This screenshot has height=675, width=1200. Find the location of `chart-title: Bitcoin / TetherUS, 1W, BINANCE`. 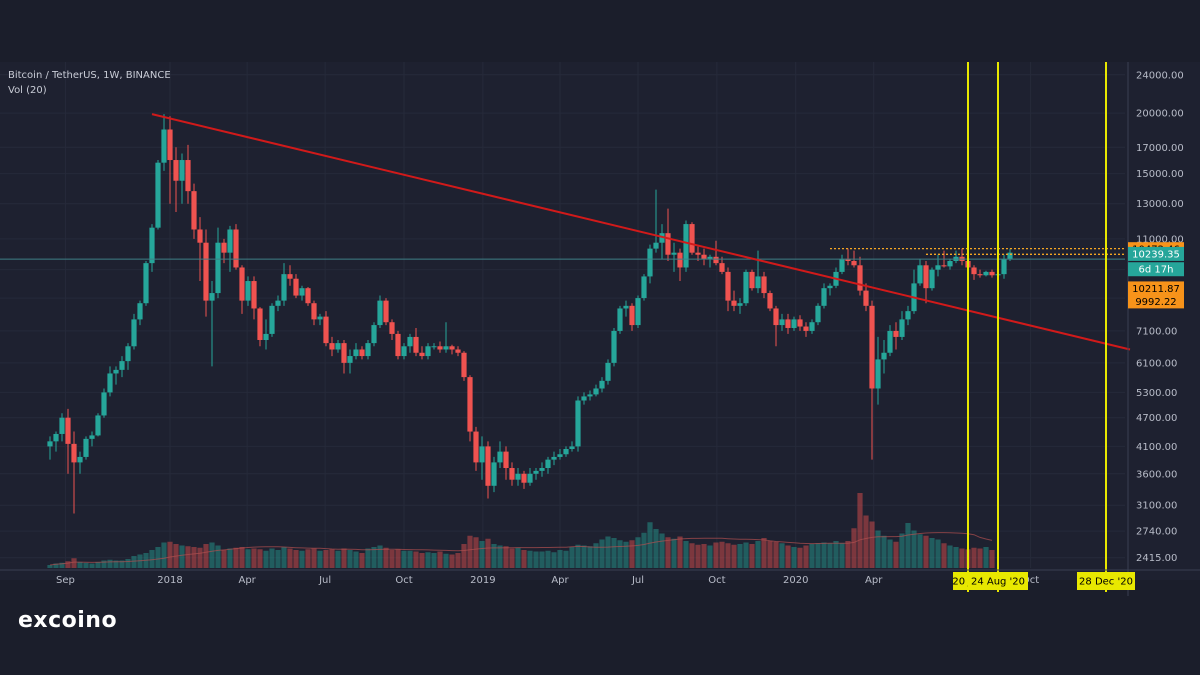

chart-title: Bitcoin / TetherUS, 1W, BINANCE is located at coordinates (89, 75).